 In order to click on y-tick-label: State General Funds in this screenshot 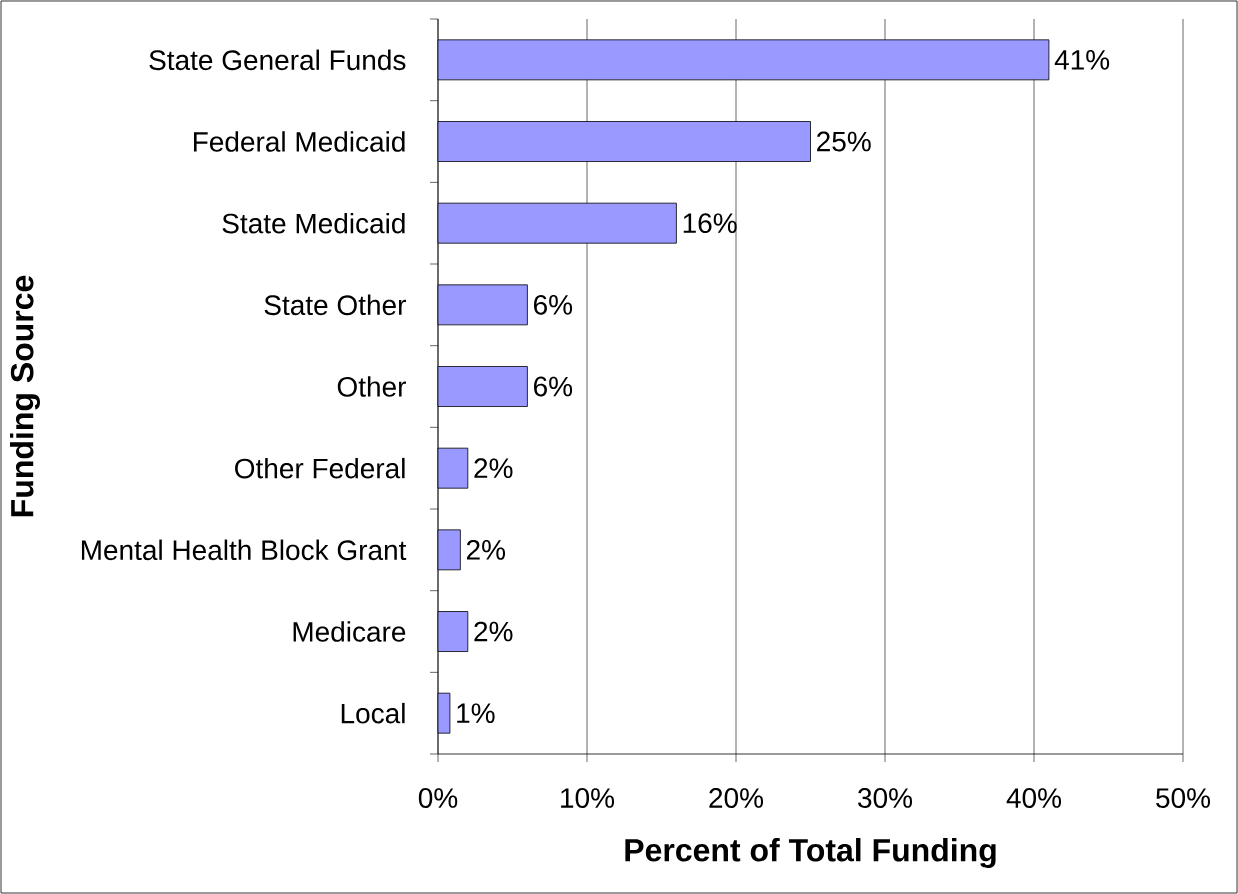, I will do `click(277, 60)`.